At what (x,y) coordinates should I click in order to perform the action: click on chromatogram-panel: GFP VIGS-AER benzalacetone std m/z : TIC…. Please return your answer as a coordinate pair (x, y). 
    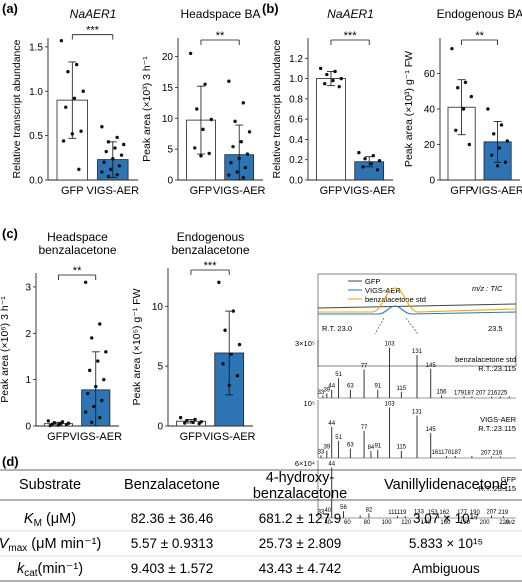
    Looking at the image, I should click on (417, 320).